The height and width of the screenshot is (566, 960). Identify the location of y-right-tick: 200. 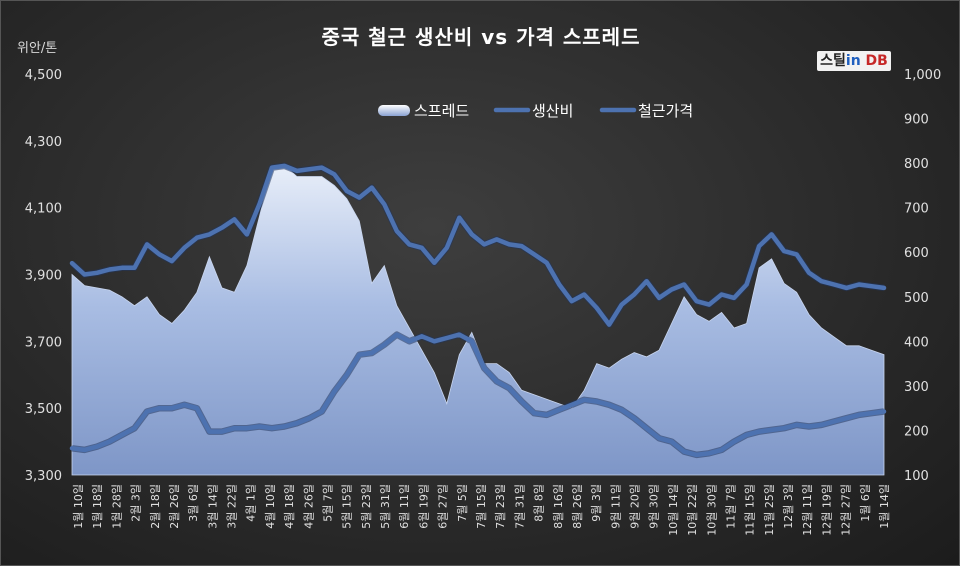
(916, 431).